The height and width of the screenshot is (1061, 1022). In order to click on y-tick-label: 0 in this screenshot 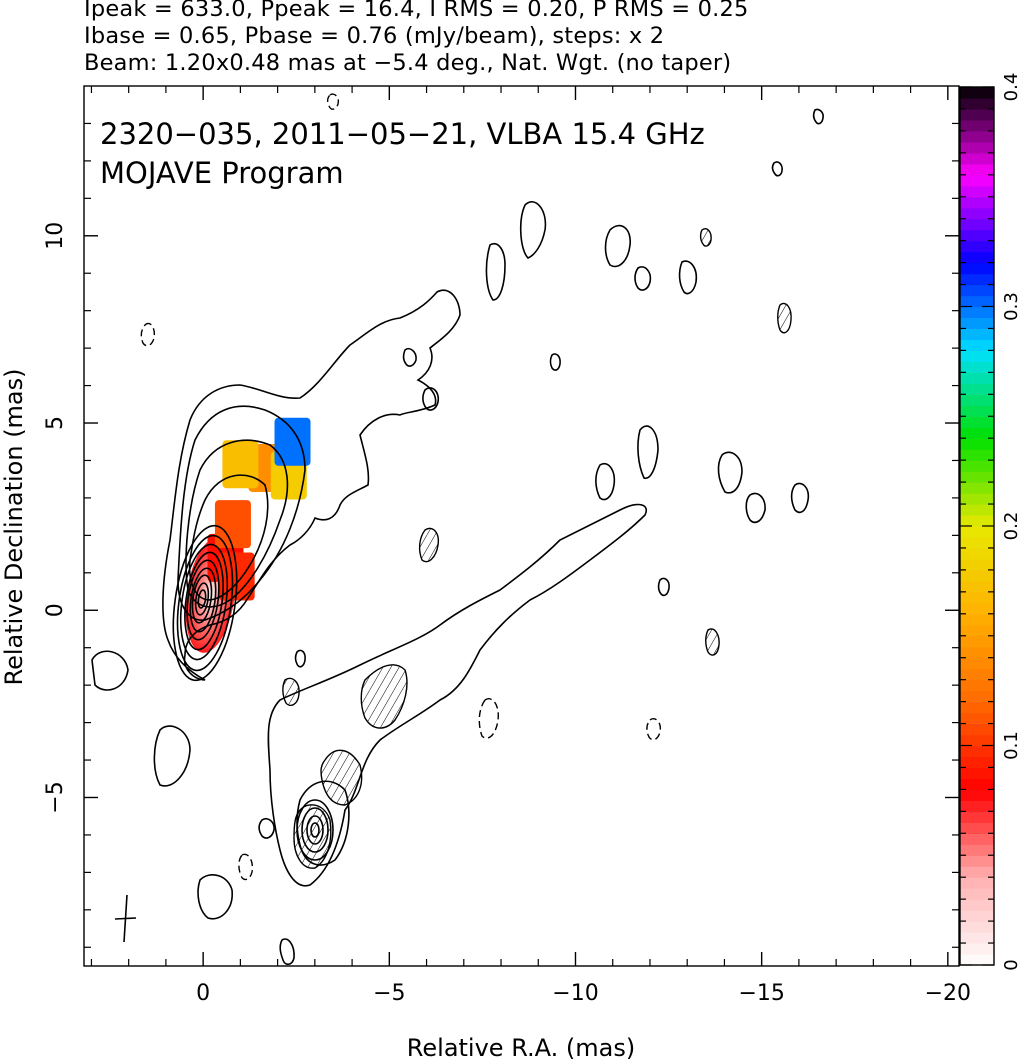, I will do `click(55, 610)`.